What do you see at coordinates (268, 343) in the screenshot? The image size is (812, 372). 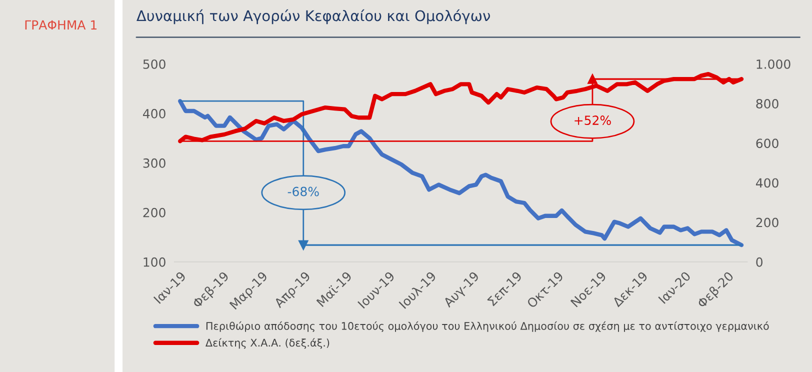 I see `legend-label: Δείκτης Χ.Α.Α. (δεξ.άξ.)` at bounding box center [268, 343].